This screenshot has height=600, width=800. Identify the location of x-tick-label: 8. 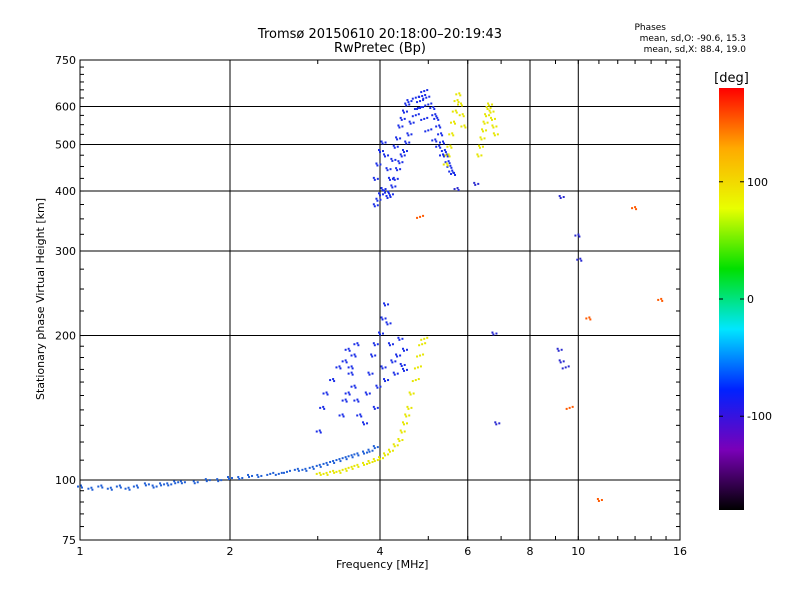
(530, 551).